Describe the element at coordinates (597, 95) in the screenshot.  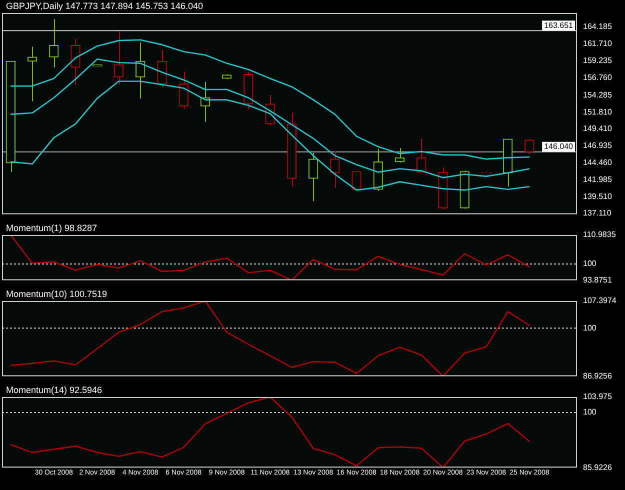
I see `y-tick-label: 154.285` at that location.